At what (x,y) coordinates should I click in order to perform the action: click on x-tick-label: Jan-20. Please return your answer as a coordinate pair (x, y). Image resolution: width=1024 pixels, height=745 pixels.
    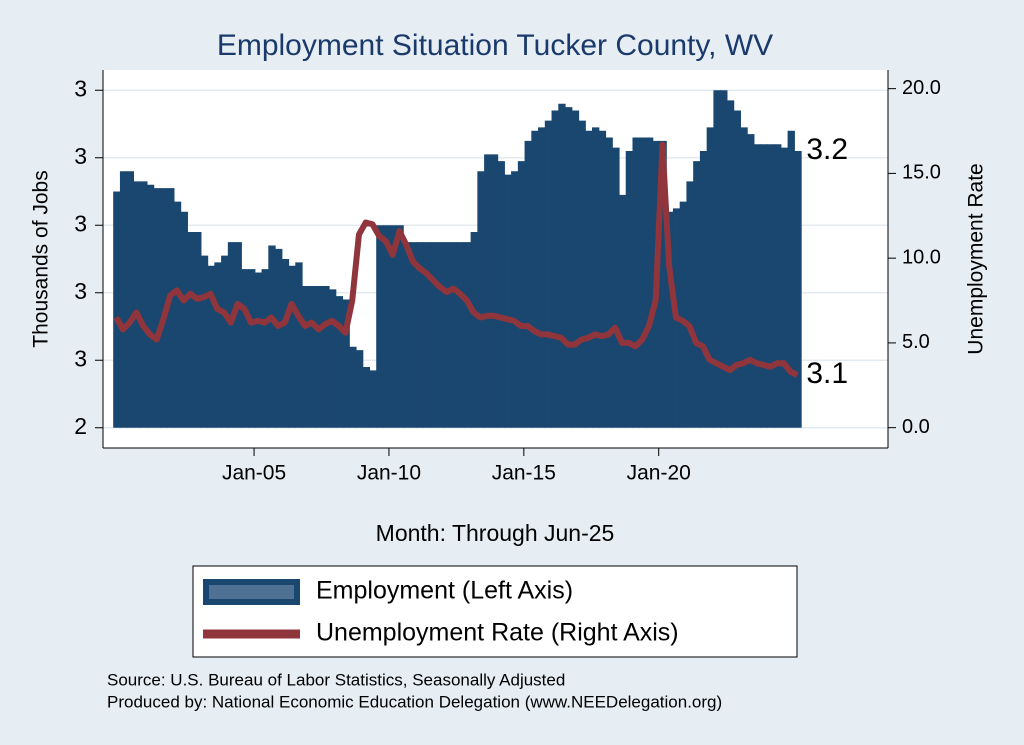
    Looking at the image, I should click on (659, 473).